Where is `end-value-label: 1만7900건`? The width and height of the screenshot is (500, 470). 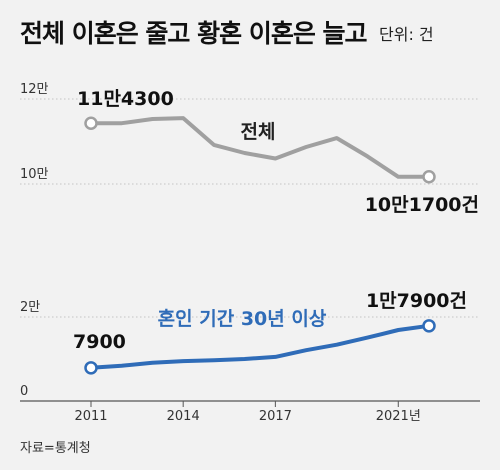 end-value-label: 1만7900건 is located at coordinates (416, 301).